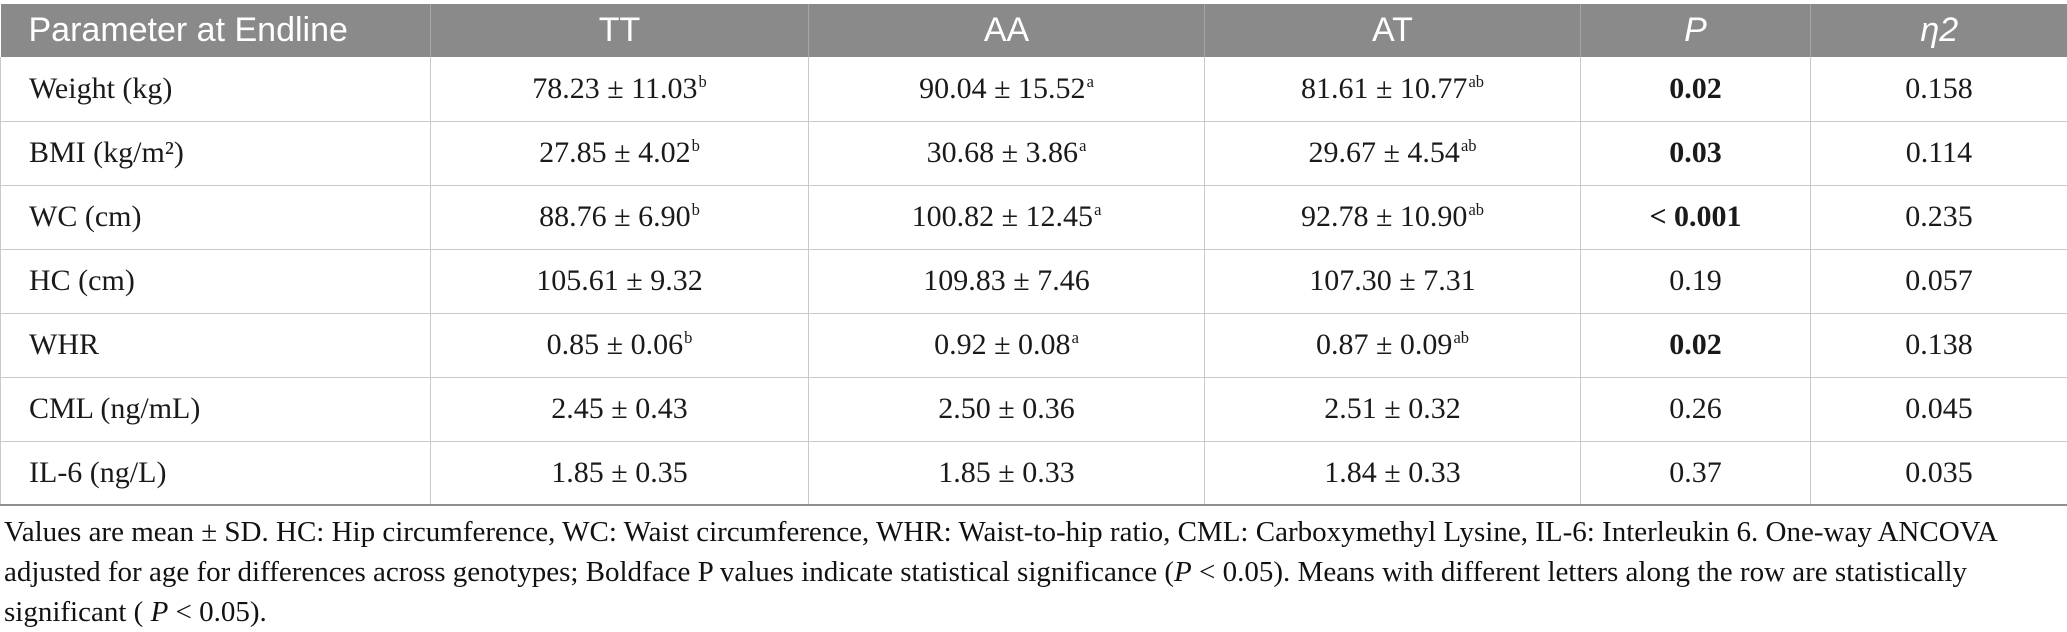 Image resolution: width=2067 pixels, height=632 pixels. Describe the element at coordinates (1002, 344) in the screenshot. I see `mean-sd-value: 0.92 ± 0.08` at that location.